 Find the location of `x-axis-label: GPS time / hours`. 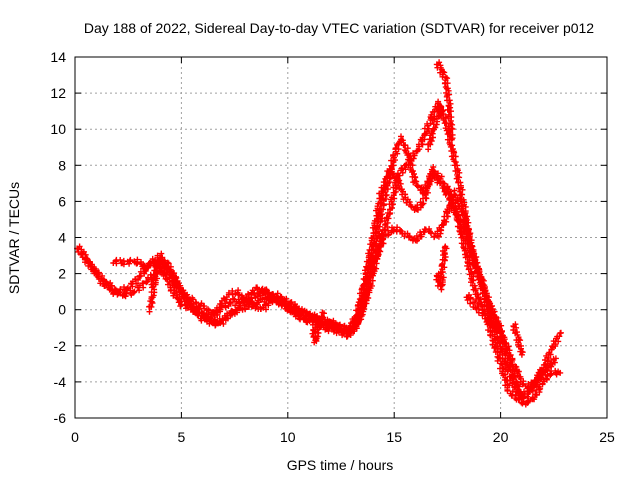

x-axis-label: GPS time / hours is located at coordinates (340, 465).